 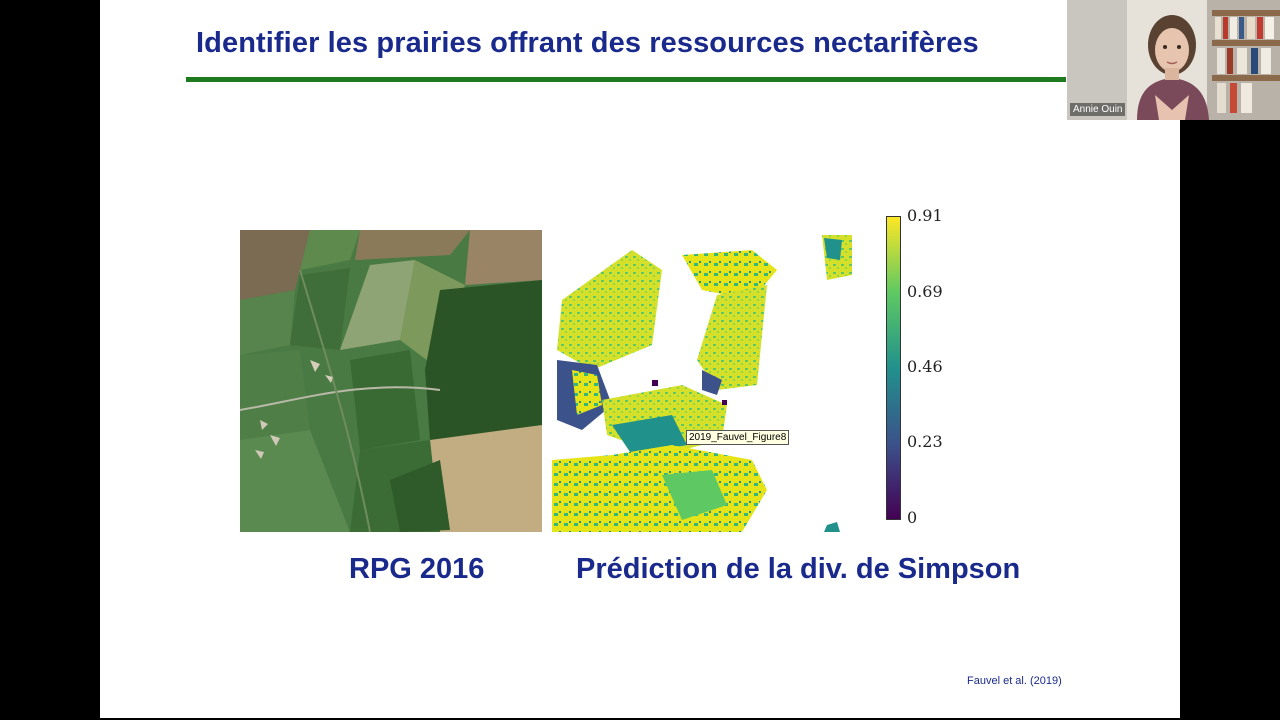 What do you see at coordinates (738, 437) in the screenshot?
I see `image-tooltip: 2019_Fauvel_Figure8` at bounding box center [738, 437].